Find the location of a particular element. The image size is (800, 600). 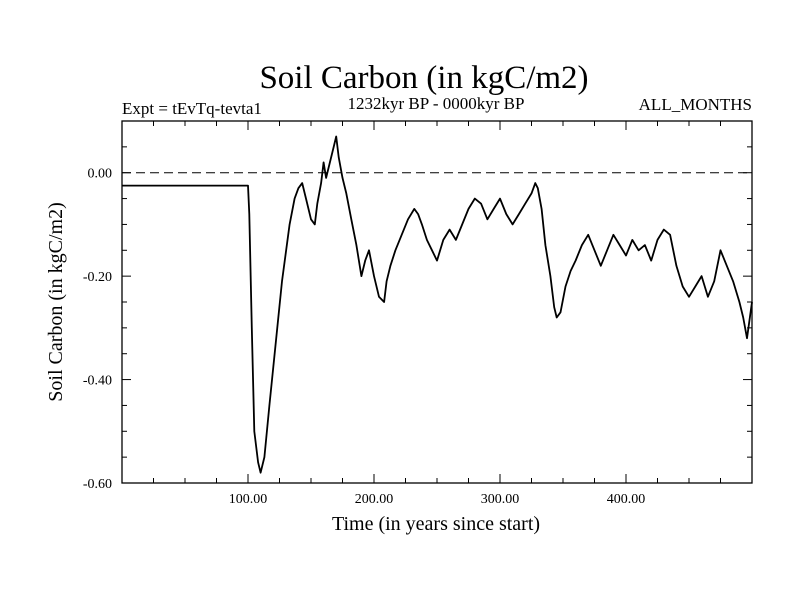

y-tick-label: -0.60 is located at coordinates (97, 484).